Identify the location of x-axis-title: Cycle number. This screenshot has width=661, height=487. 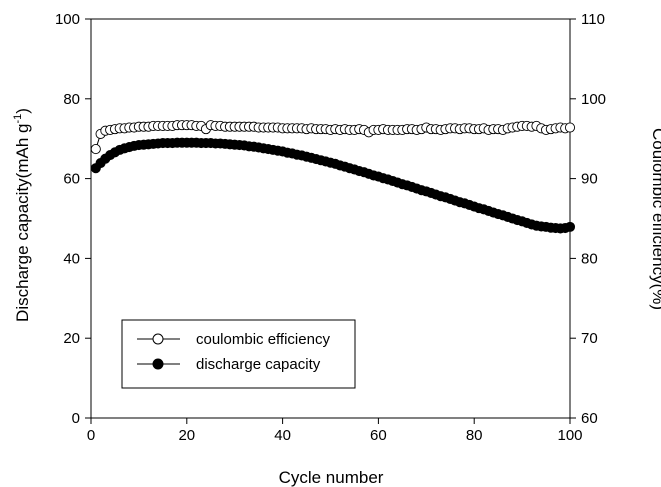
(331, 477).